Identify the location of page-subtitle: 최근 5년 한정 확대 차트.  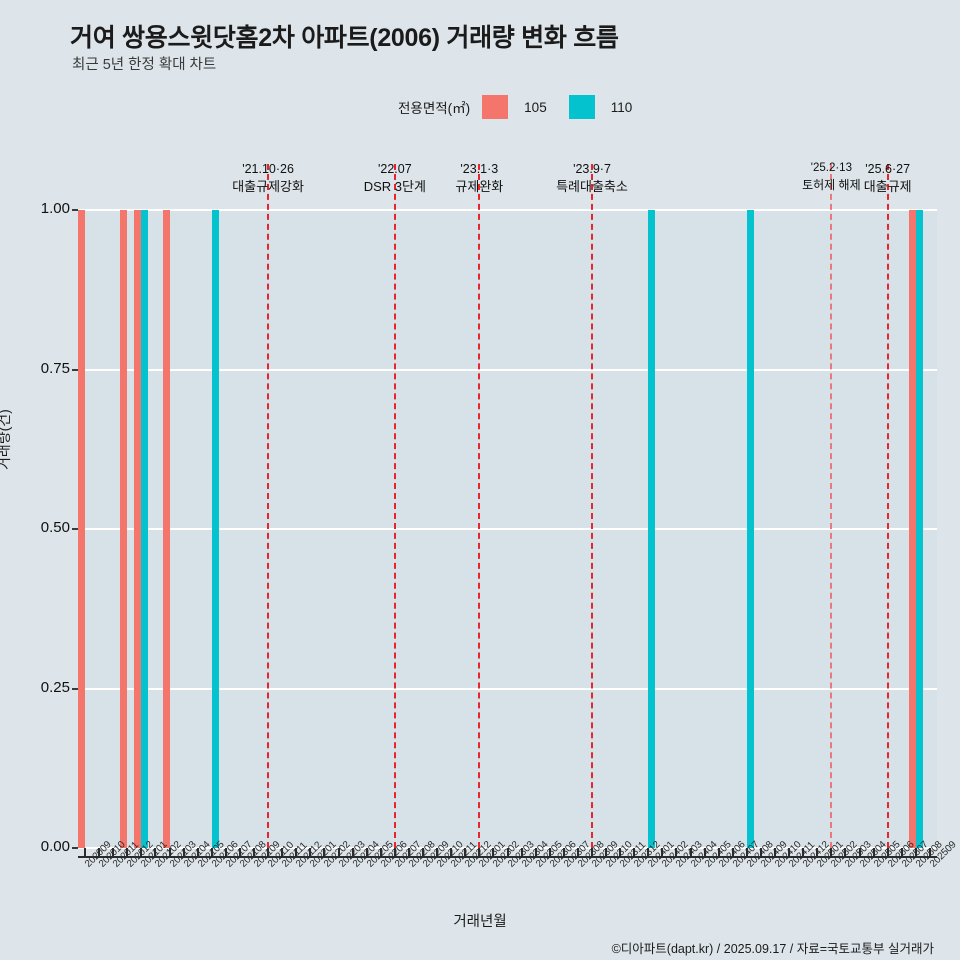
(144, 65).